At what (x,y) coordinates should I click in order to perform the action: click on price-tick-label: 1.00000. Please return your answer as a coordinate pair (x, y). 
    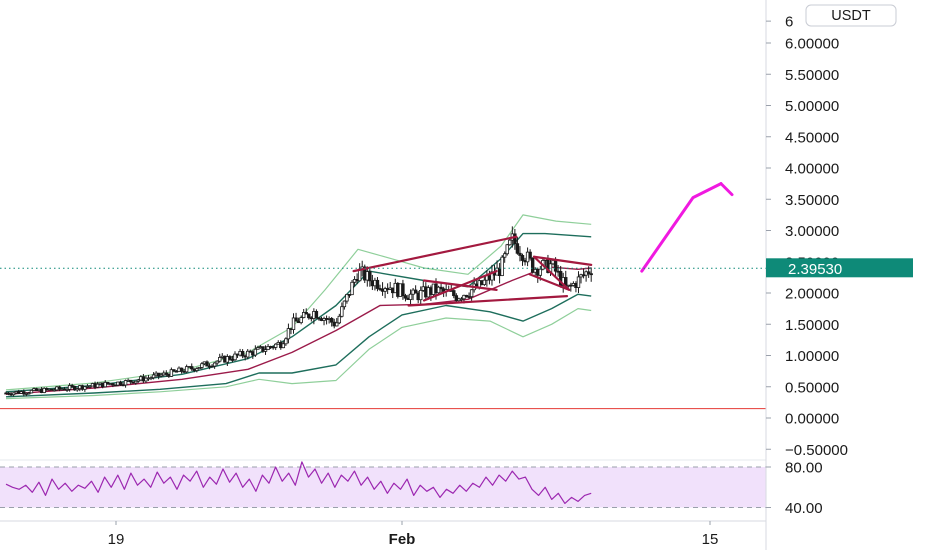
    Looking at the image, I should click on (812, 356).